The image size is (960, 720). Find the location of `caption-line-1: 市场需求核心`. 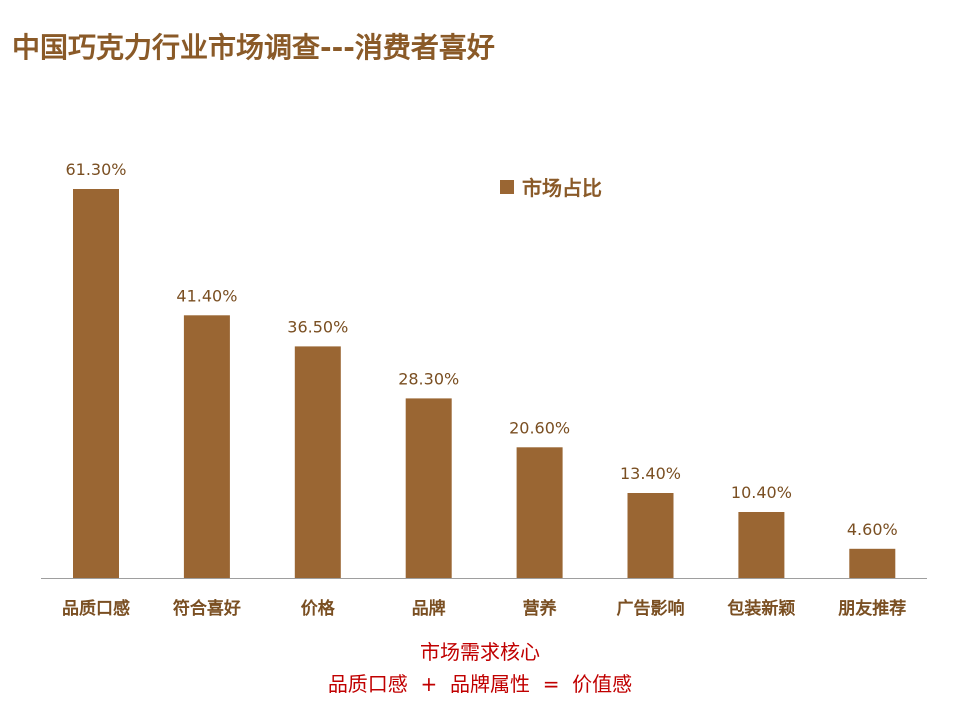

caption-line-1: 市场需求核心 is located at coordinates (480, 652).